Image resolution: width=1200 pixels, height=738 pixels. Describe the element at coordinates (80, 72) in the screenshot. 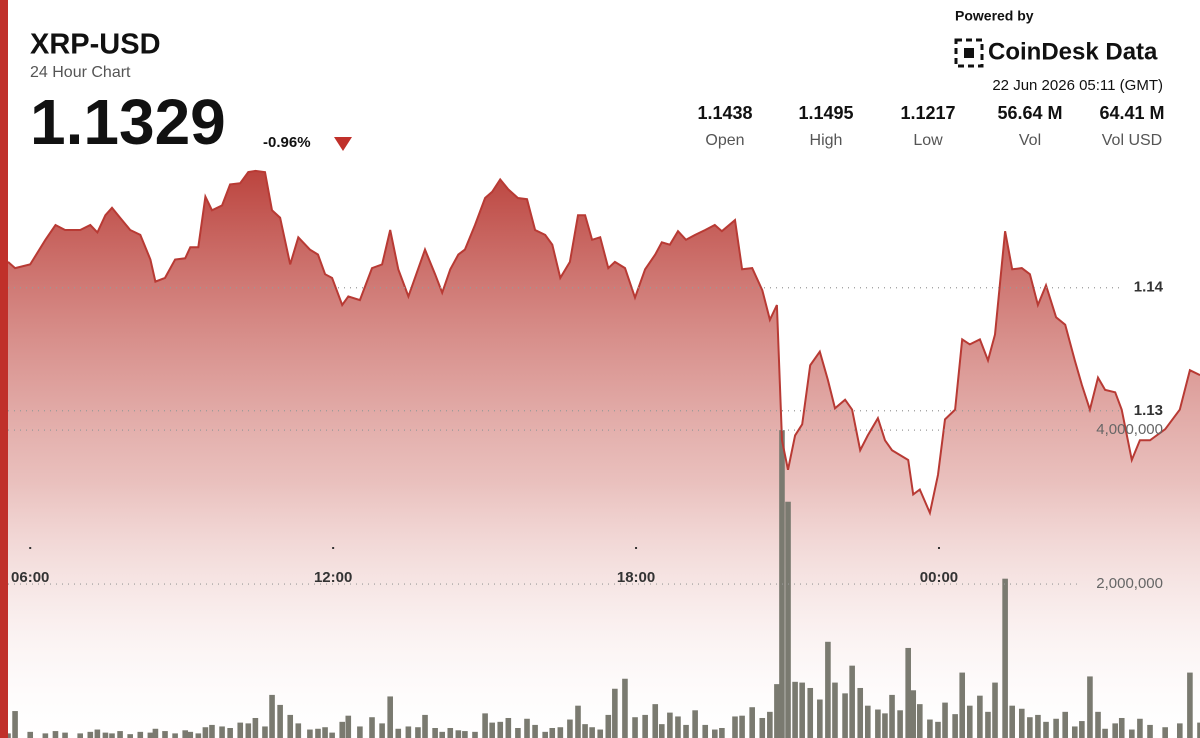

I see `subtitle: 24 Hour Chart` at that location.